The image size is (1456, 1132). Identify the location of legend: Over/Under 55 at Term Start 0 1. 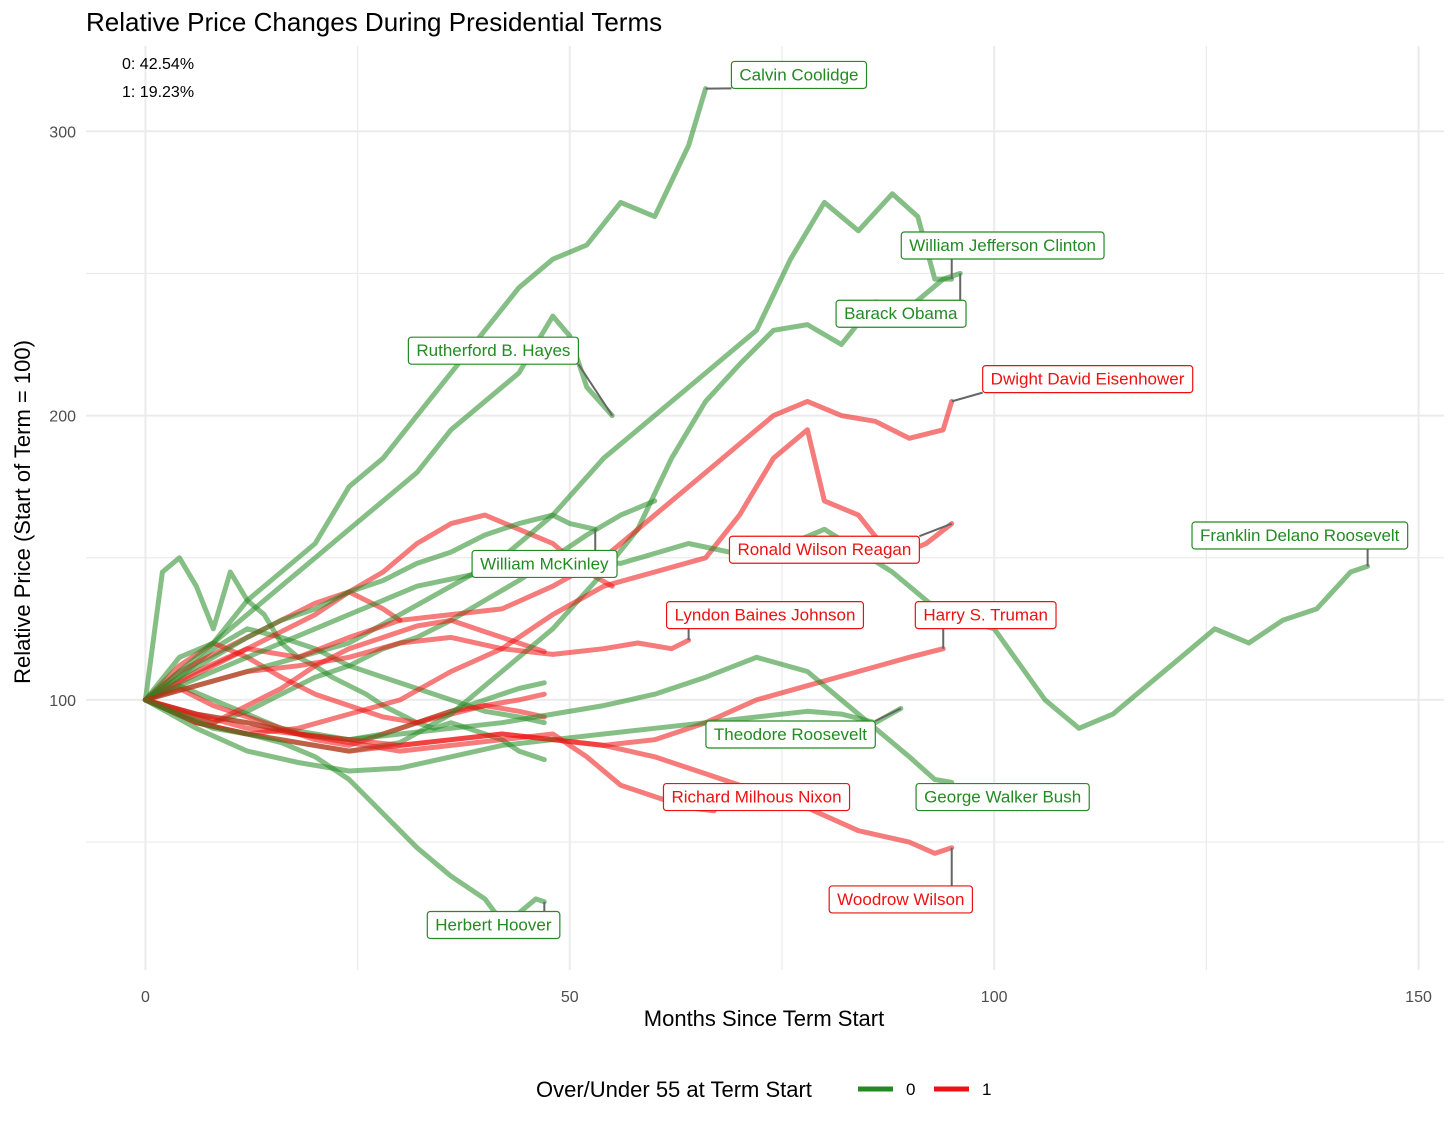
(763, 1089).